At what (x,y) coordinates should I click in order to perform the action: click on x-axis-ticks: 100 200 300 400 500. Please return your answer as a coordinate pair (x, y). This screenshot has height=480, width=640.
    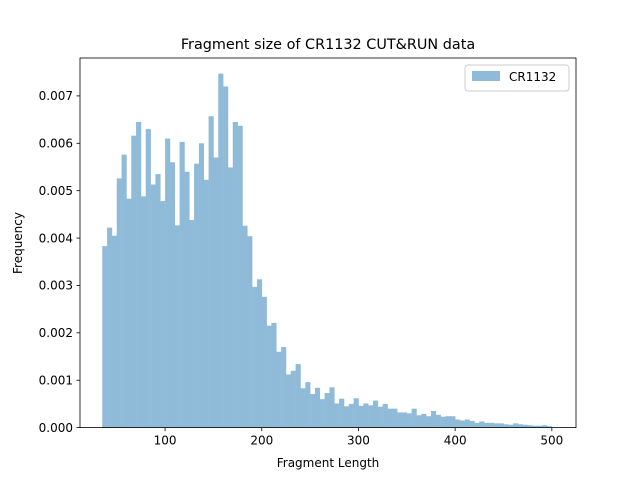
    Looking at the image, I should click on (358, 437).